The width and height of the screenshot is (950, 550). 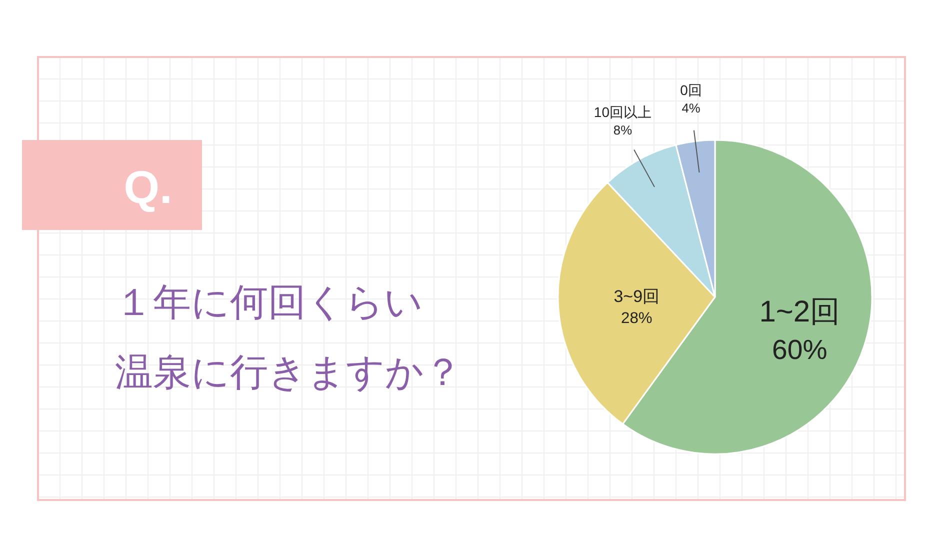 What do you see at coordinates (691, 108) in the screenshot?
I see `data-label: 4%` at bounding box center [691, 108].